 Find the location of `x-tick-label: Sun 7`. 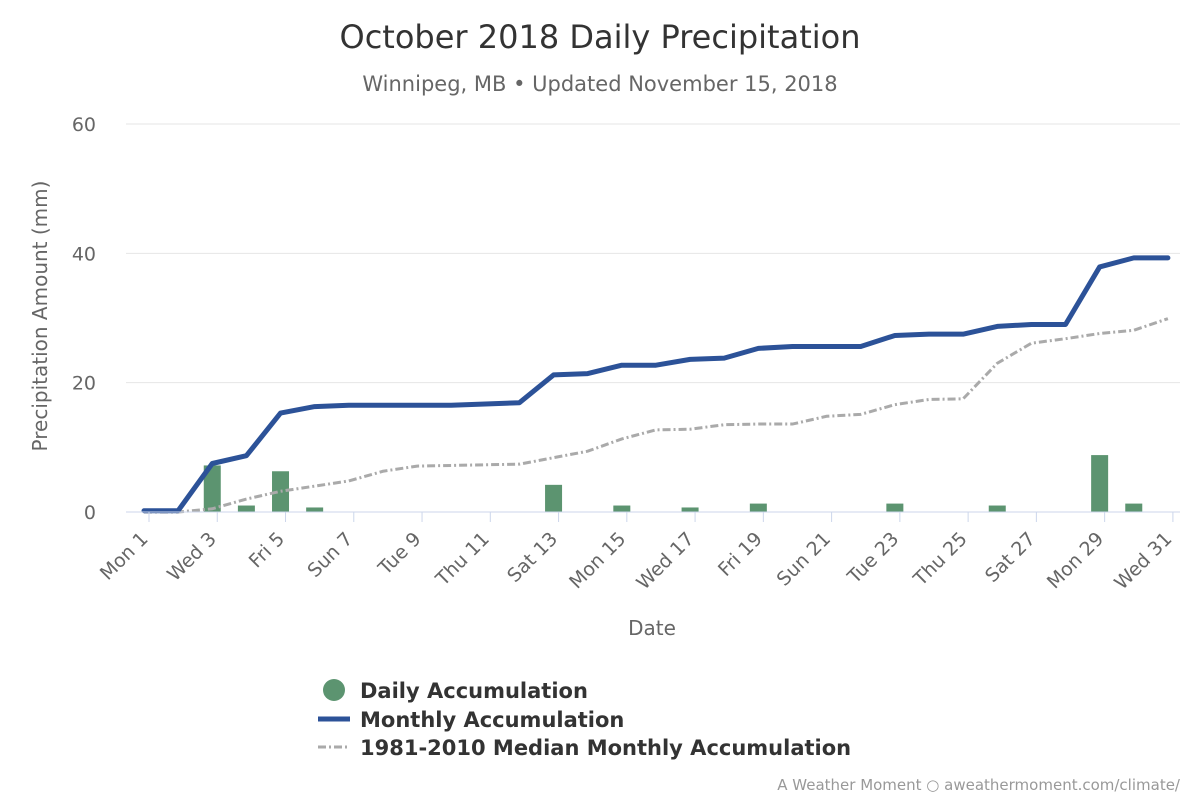

x-tick-label: Sun 7 is located at coordinates (330, 555).